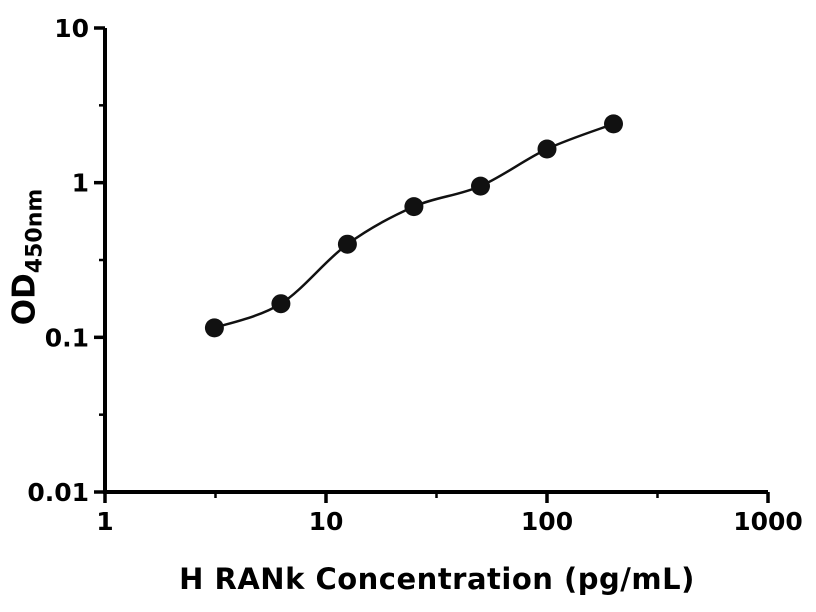 The height and width of the screenshot is (612, 816). I want to click on y-tick-label: 1, so click(80, 183).